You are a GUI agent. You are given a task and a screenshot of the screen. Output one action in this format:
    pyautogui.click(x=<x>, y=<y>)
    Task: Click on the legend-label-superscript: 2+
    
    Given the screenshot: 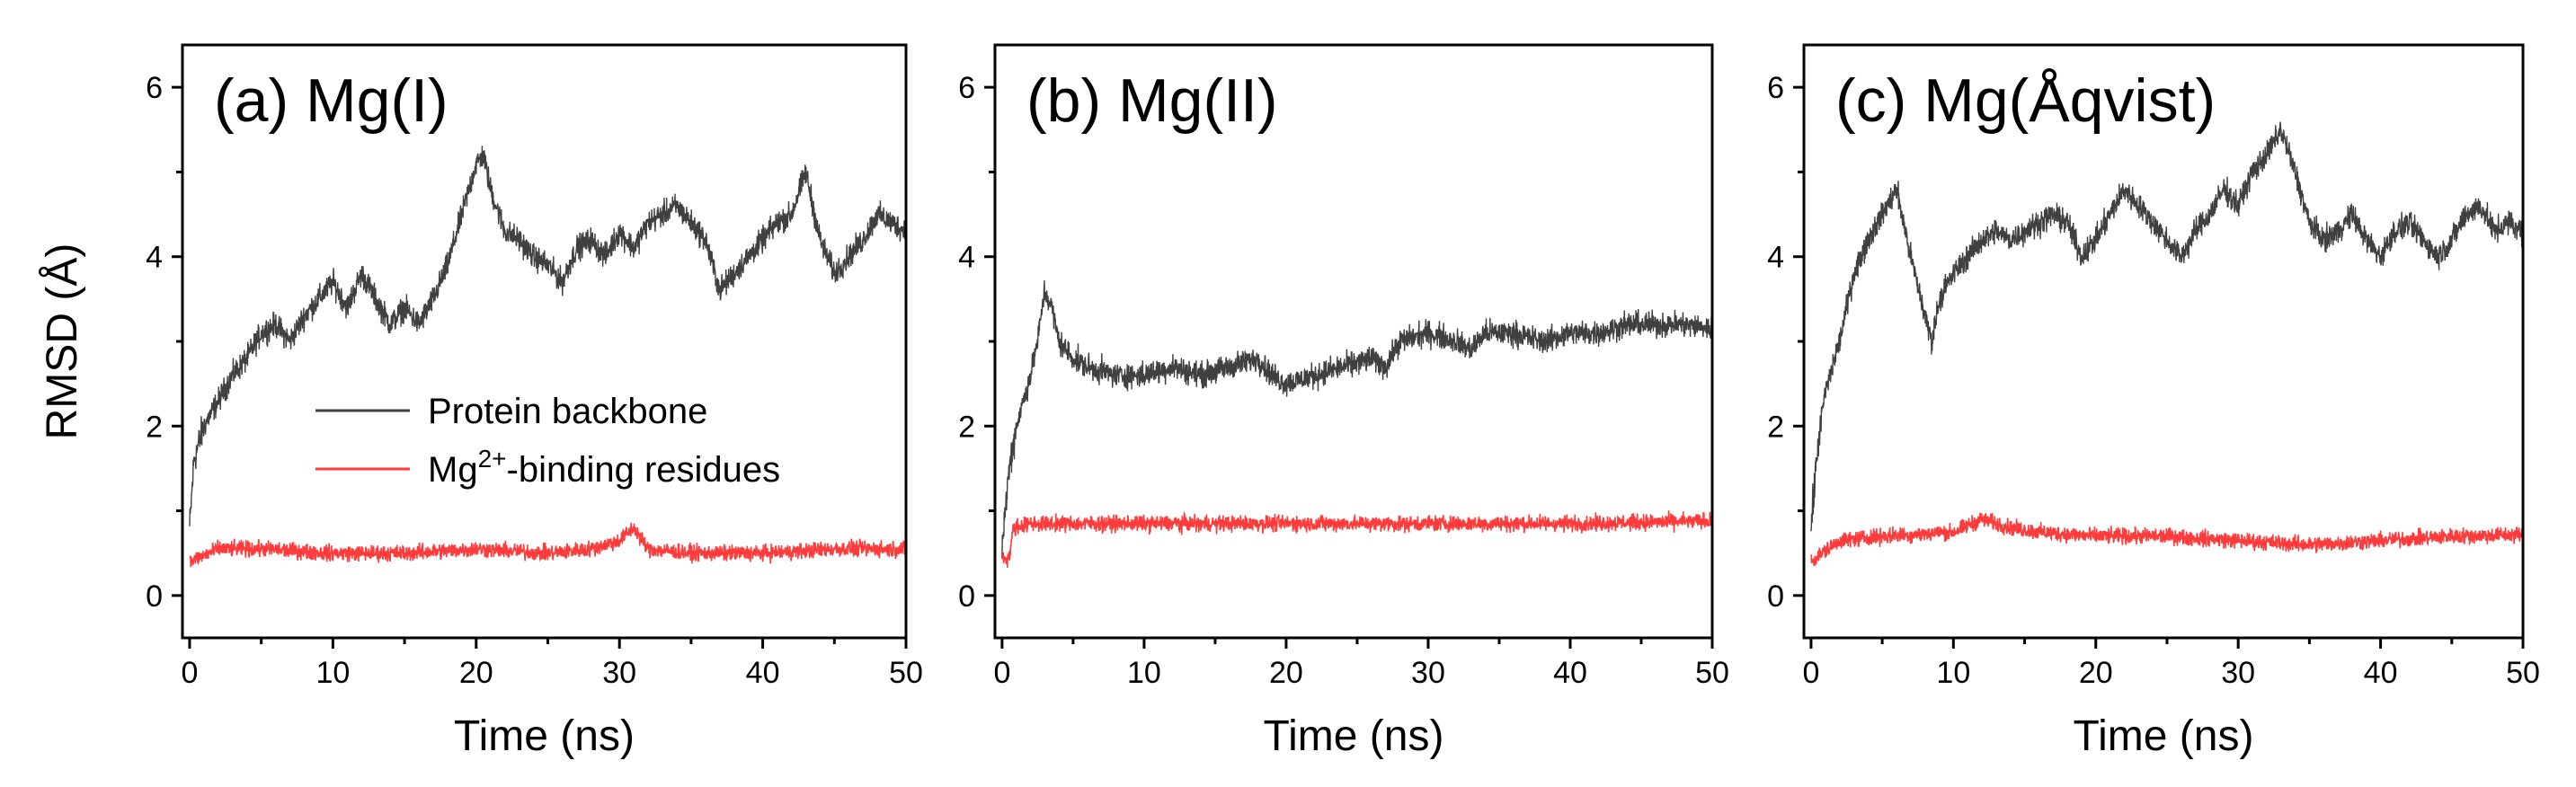 What is the action you would take?
    pyautogui.click(x=492, y=459)
    